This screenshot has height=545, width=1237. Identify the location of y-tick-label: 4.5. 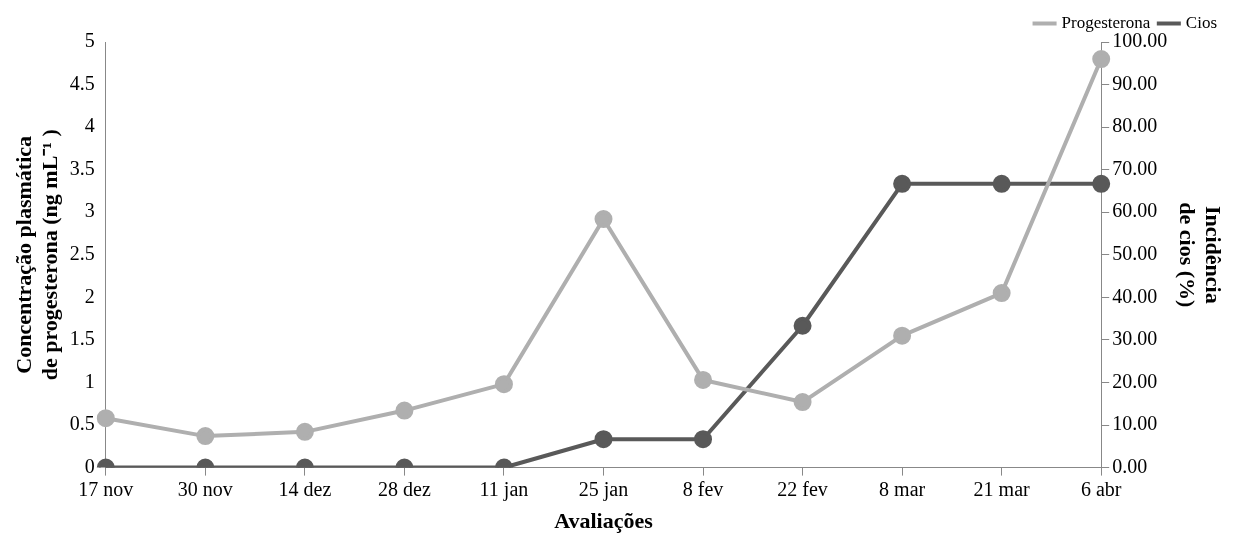
(82, 82).